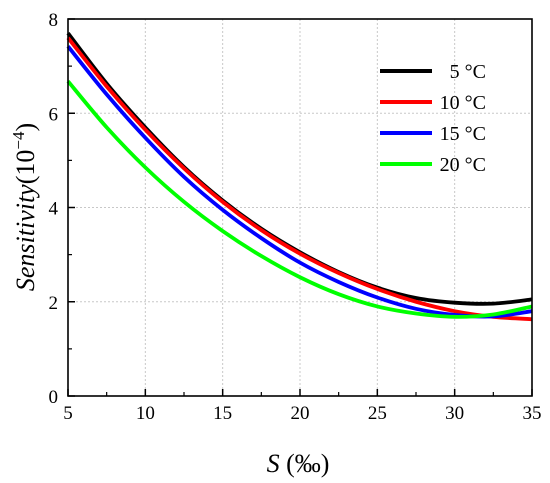  What do you see at coordinates (463, 134) in the screenshot?
I see `legend-label-2: 15 °C` at bounding box center [463, 134].